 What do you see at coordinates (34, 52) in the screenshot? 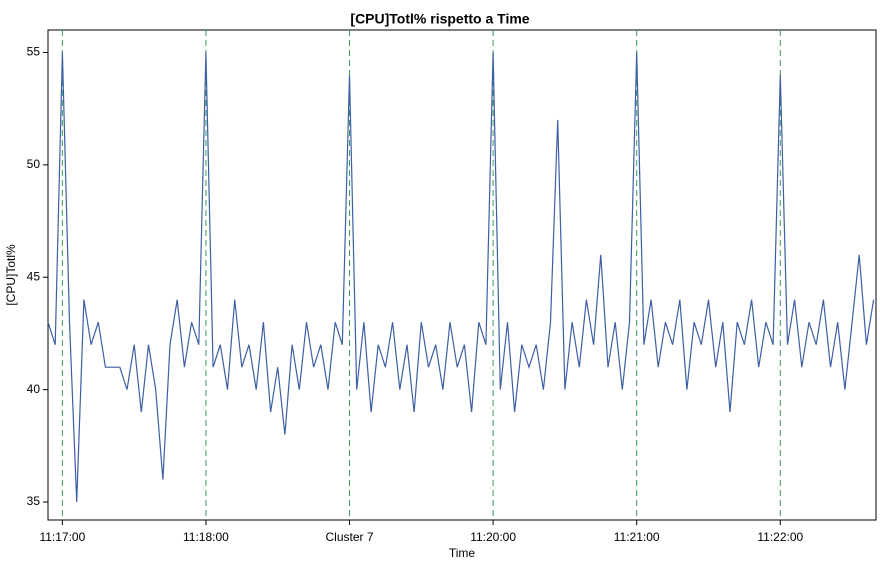
I see `y-tick-label: 55` at bounding box center [34, 52].